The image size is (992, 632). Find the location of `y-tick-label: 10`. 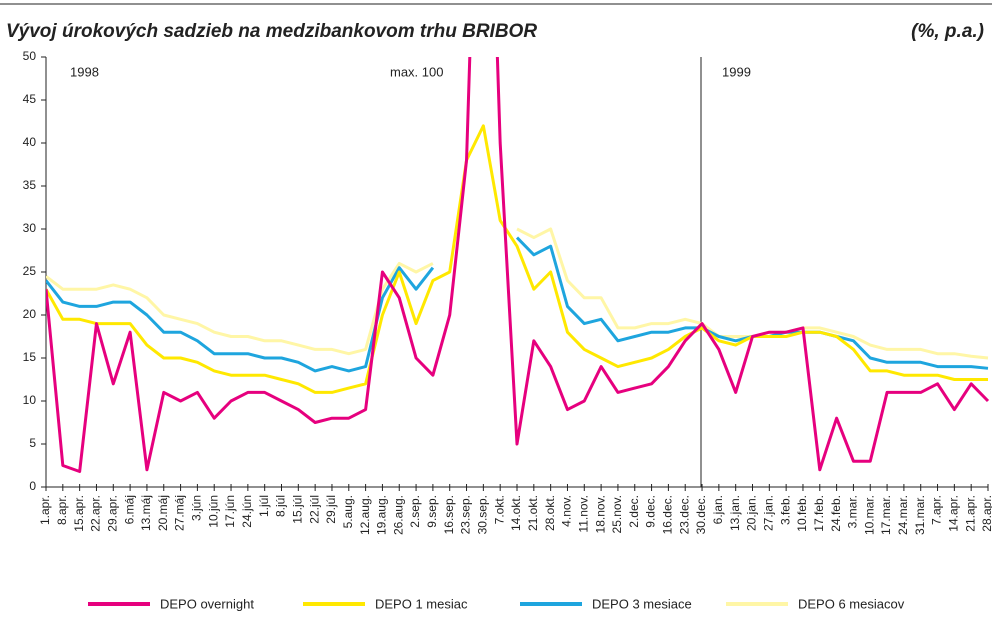

y-tick-label: 10 is located at coordinates (30, 400).